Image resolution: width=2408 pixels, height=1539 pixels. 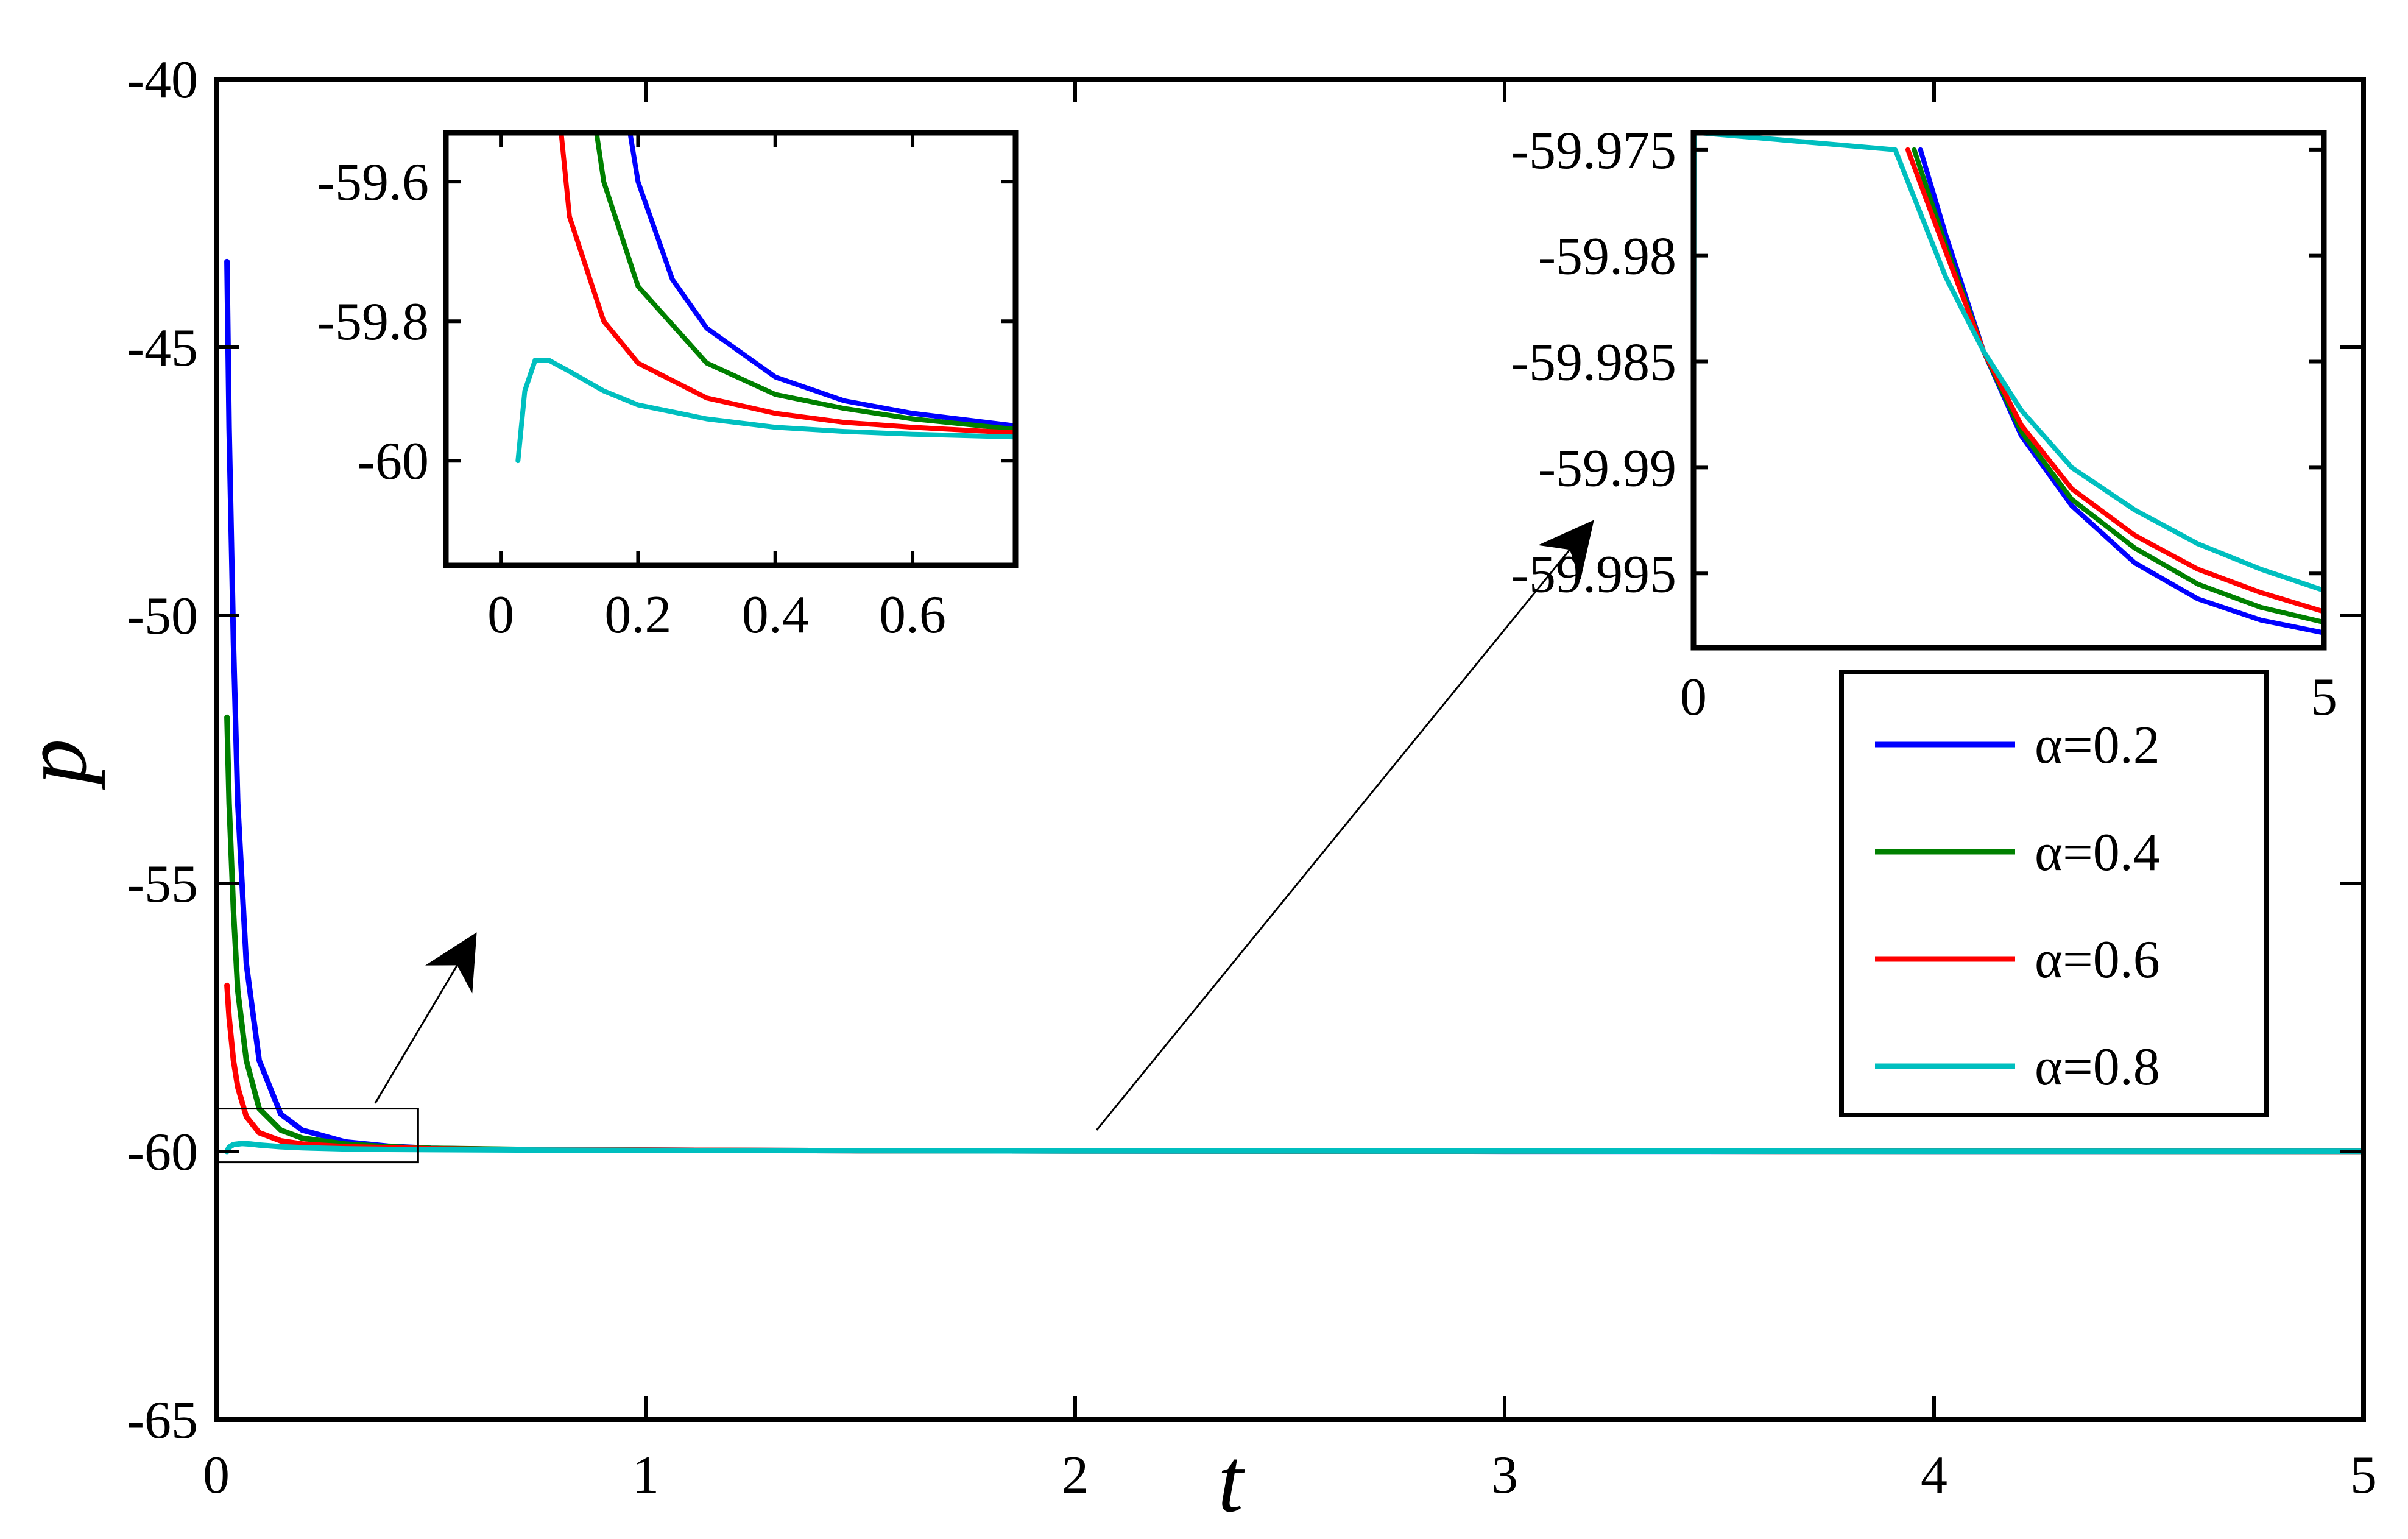 What do you see at coordinates (1504, 1476) in the screenshot?
I see `x-tick-label: 3` at bounding box center [1504, 1476].